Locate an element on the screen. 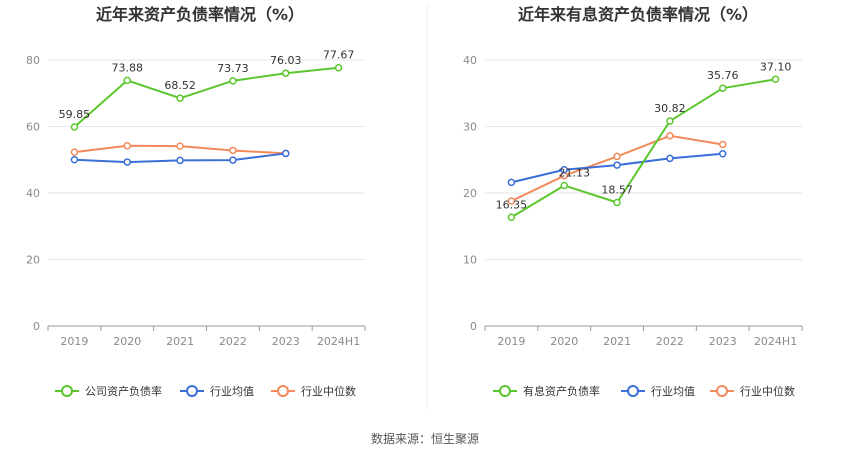 The image size is (850, 463). data-label: 59.85 is located at coordinates (75, 114).